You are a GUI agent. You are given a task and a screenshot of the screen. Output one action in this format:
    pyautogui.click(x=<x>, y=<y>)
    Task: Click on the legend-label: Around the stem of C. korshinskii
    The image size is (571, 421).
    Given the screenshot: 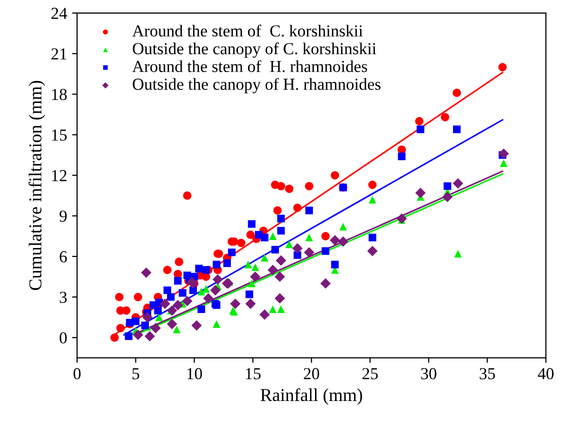 What is the action you would take?
    pyautogui.click(x=247, y=30)
    